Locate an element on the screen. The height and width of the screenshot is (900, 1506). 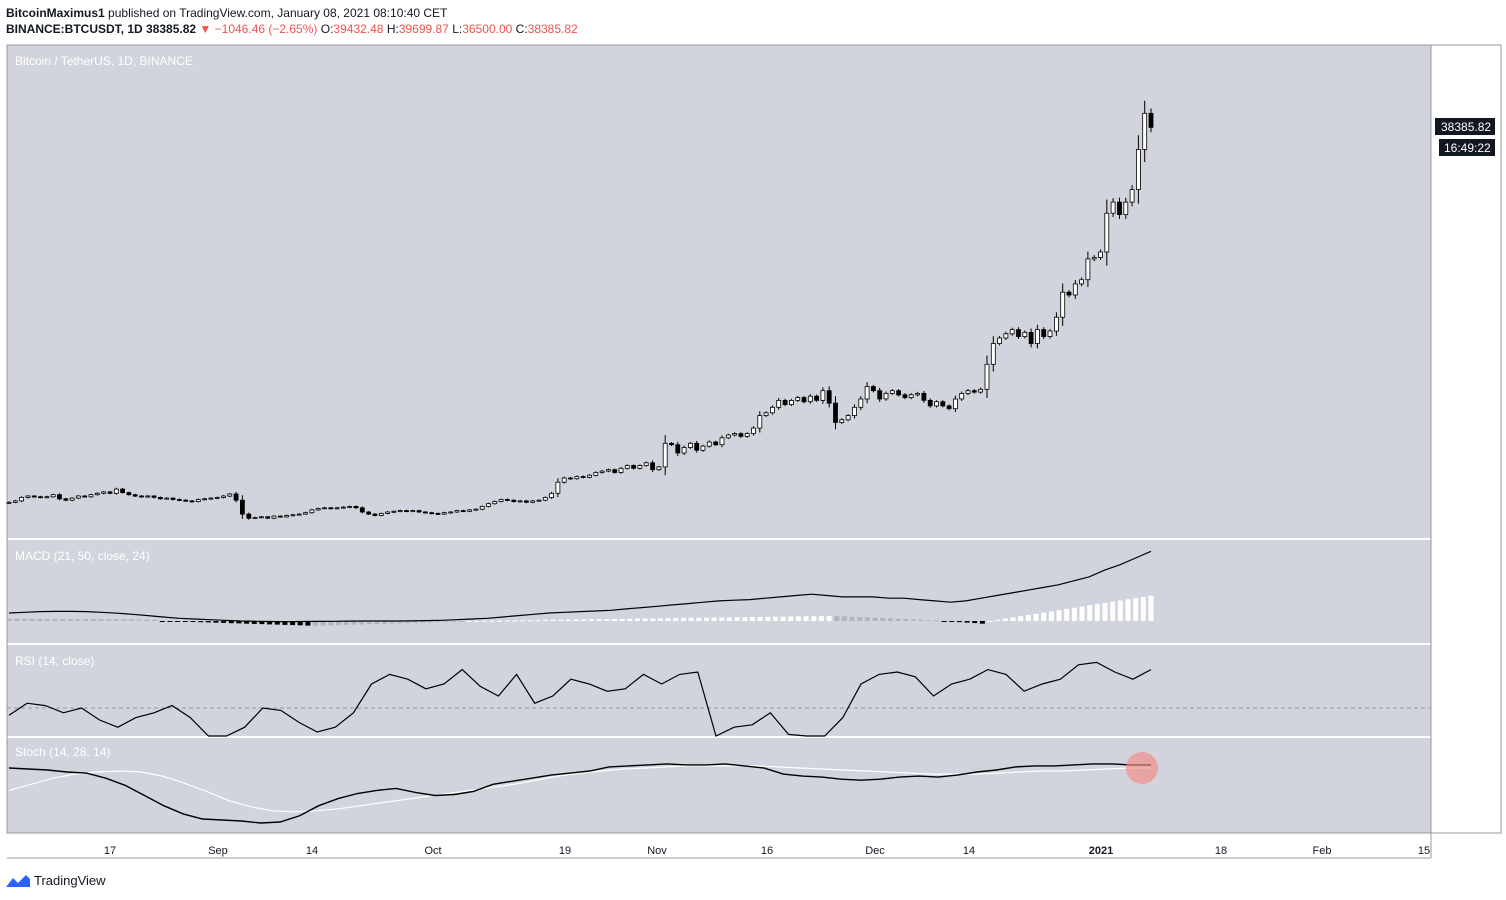
macd-tick-3: 0.00 is located at coordinates (1451, 622).